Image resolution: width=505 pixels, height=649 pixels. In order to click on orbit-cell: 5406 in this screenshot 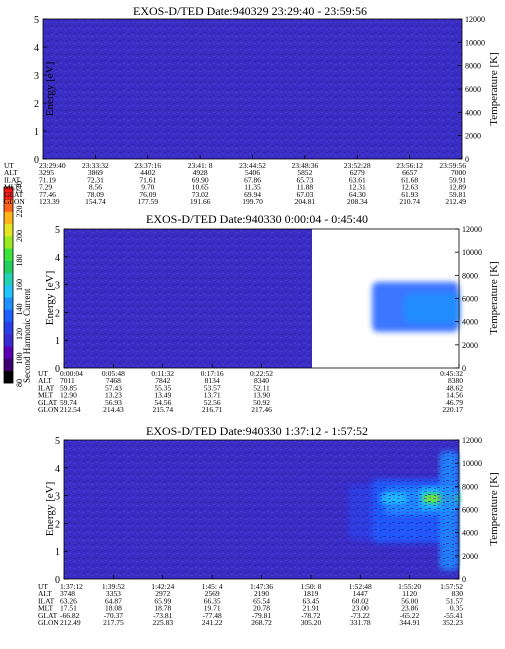, I will do `click(252, 172)`.